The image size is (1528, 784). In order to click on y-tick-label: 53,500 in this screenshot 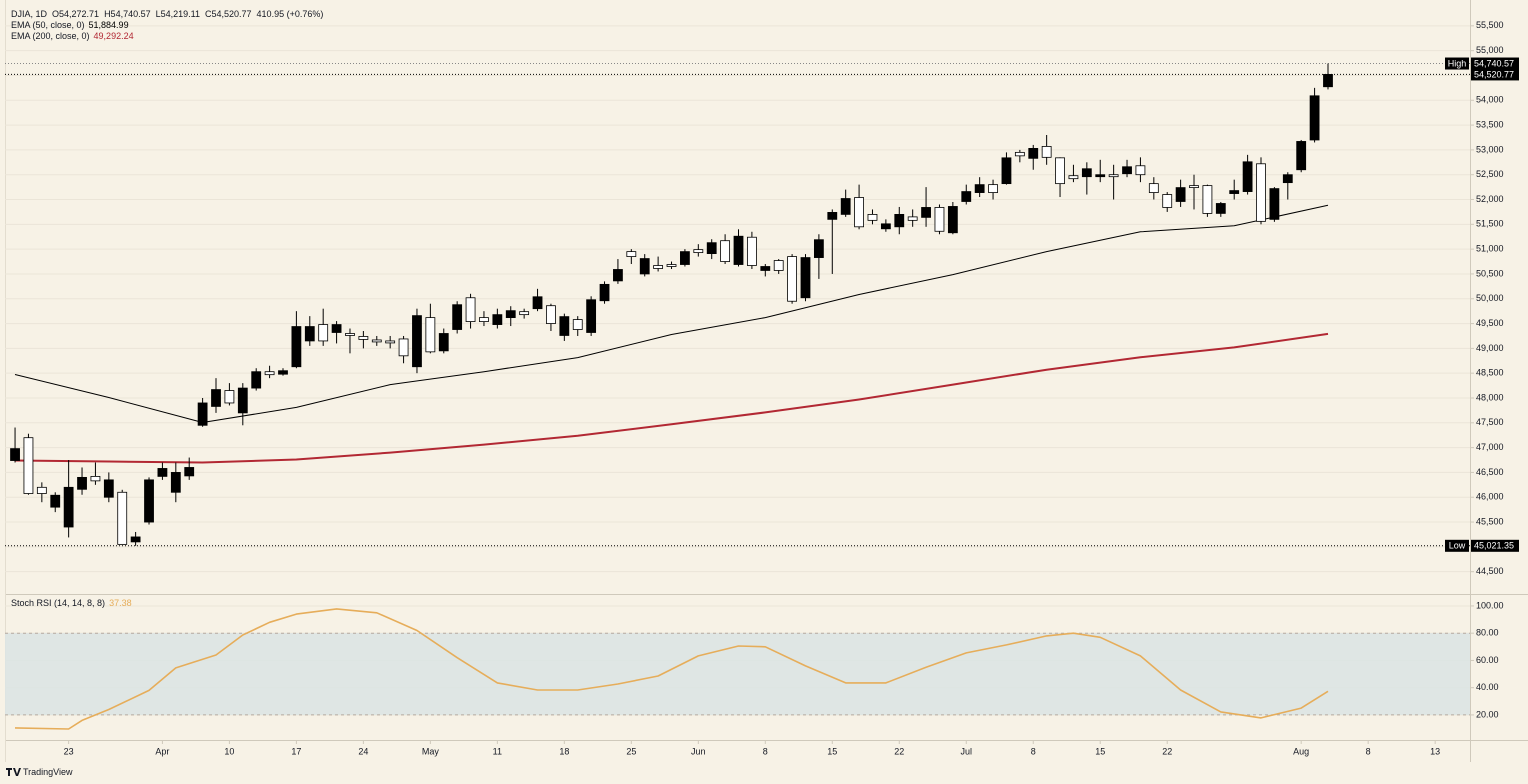, I will do `click(1490, 124)`.